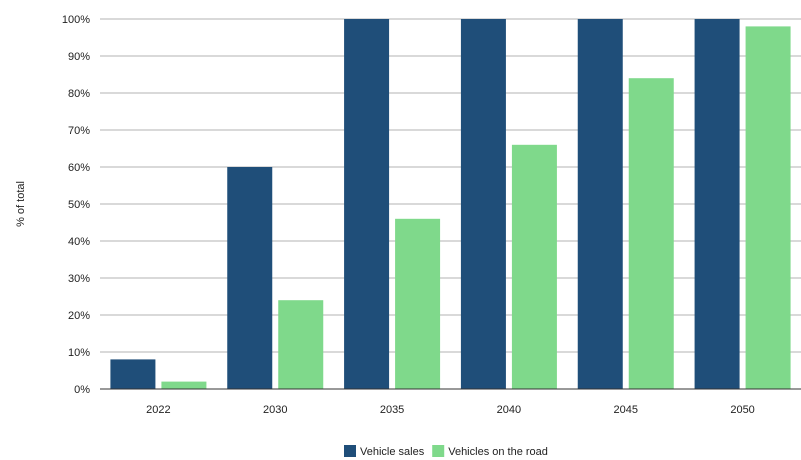 The image size is (801, 460). What do you see at coordinates (158, 410) in the screenshot?
I see `x-tick-label: 2022` at bounding box center [158, 410].